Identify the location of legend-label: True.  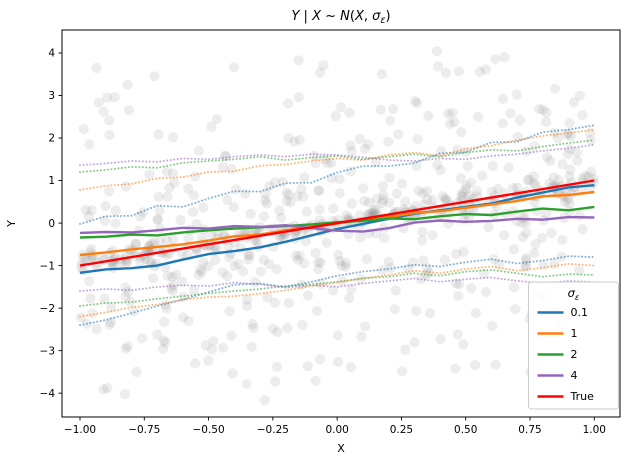
(582, 396).